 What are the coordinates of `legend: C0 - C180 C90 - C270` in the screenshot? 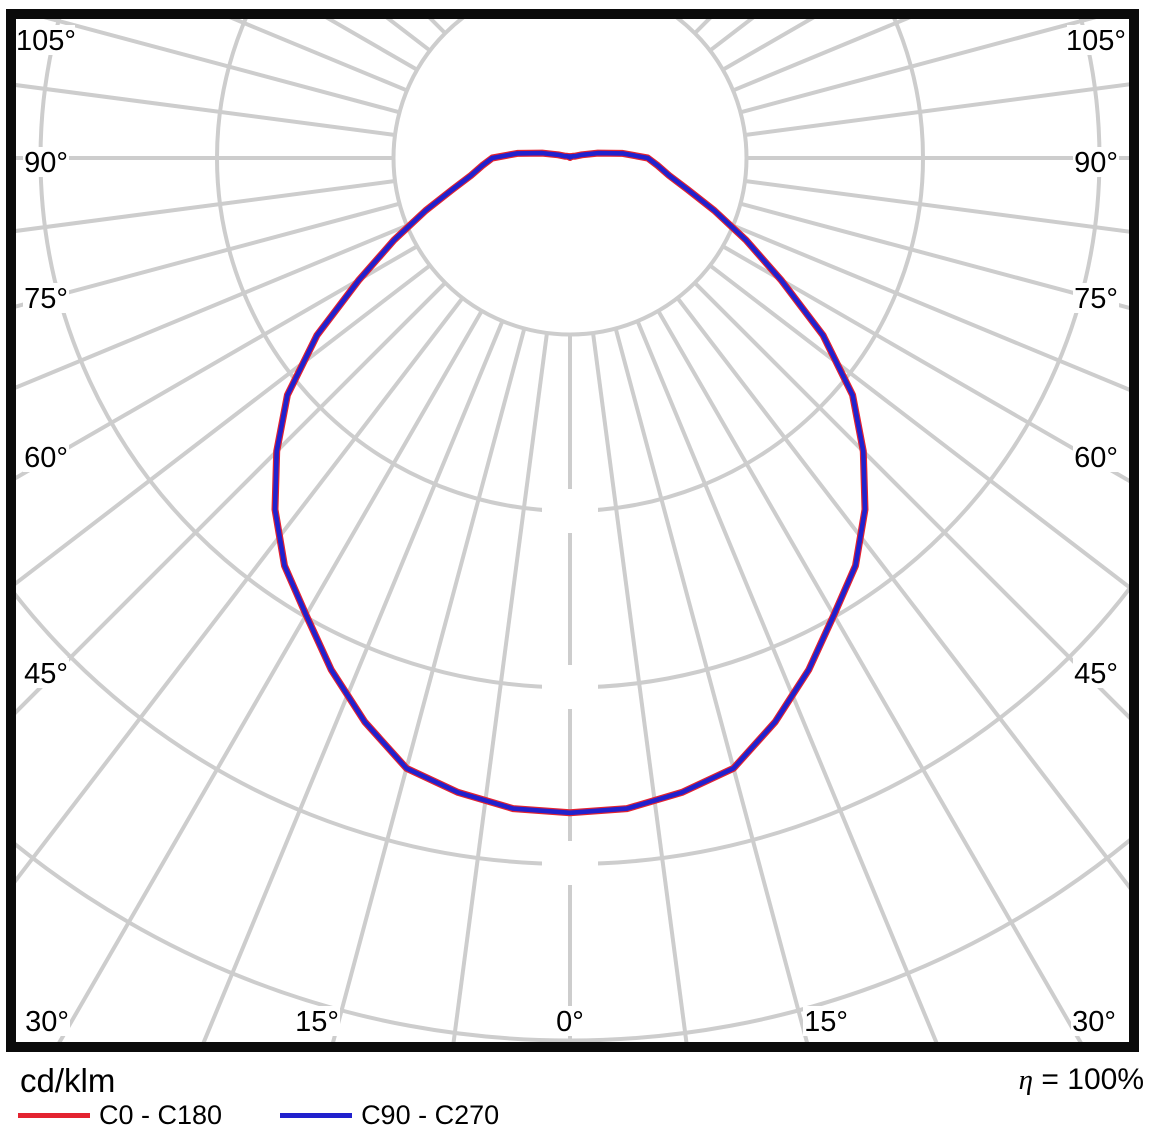 It's located at (287, 1115).